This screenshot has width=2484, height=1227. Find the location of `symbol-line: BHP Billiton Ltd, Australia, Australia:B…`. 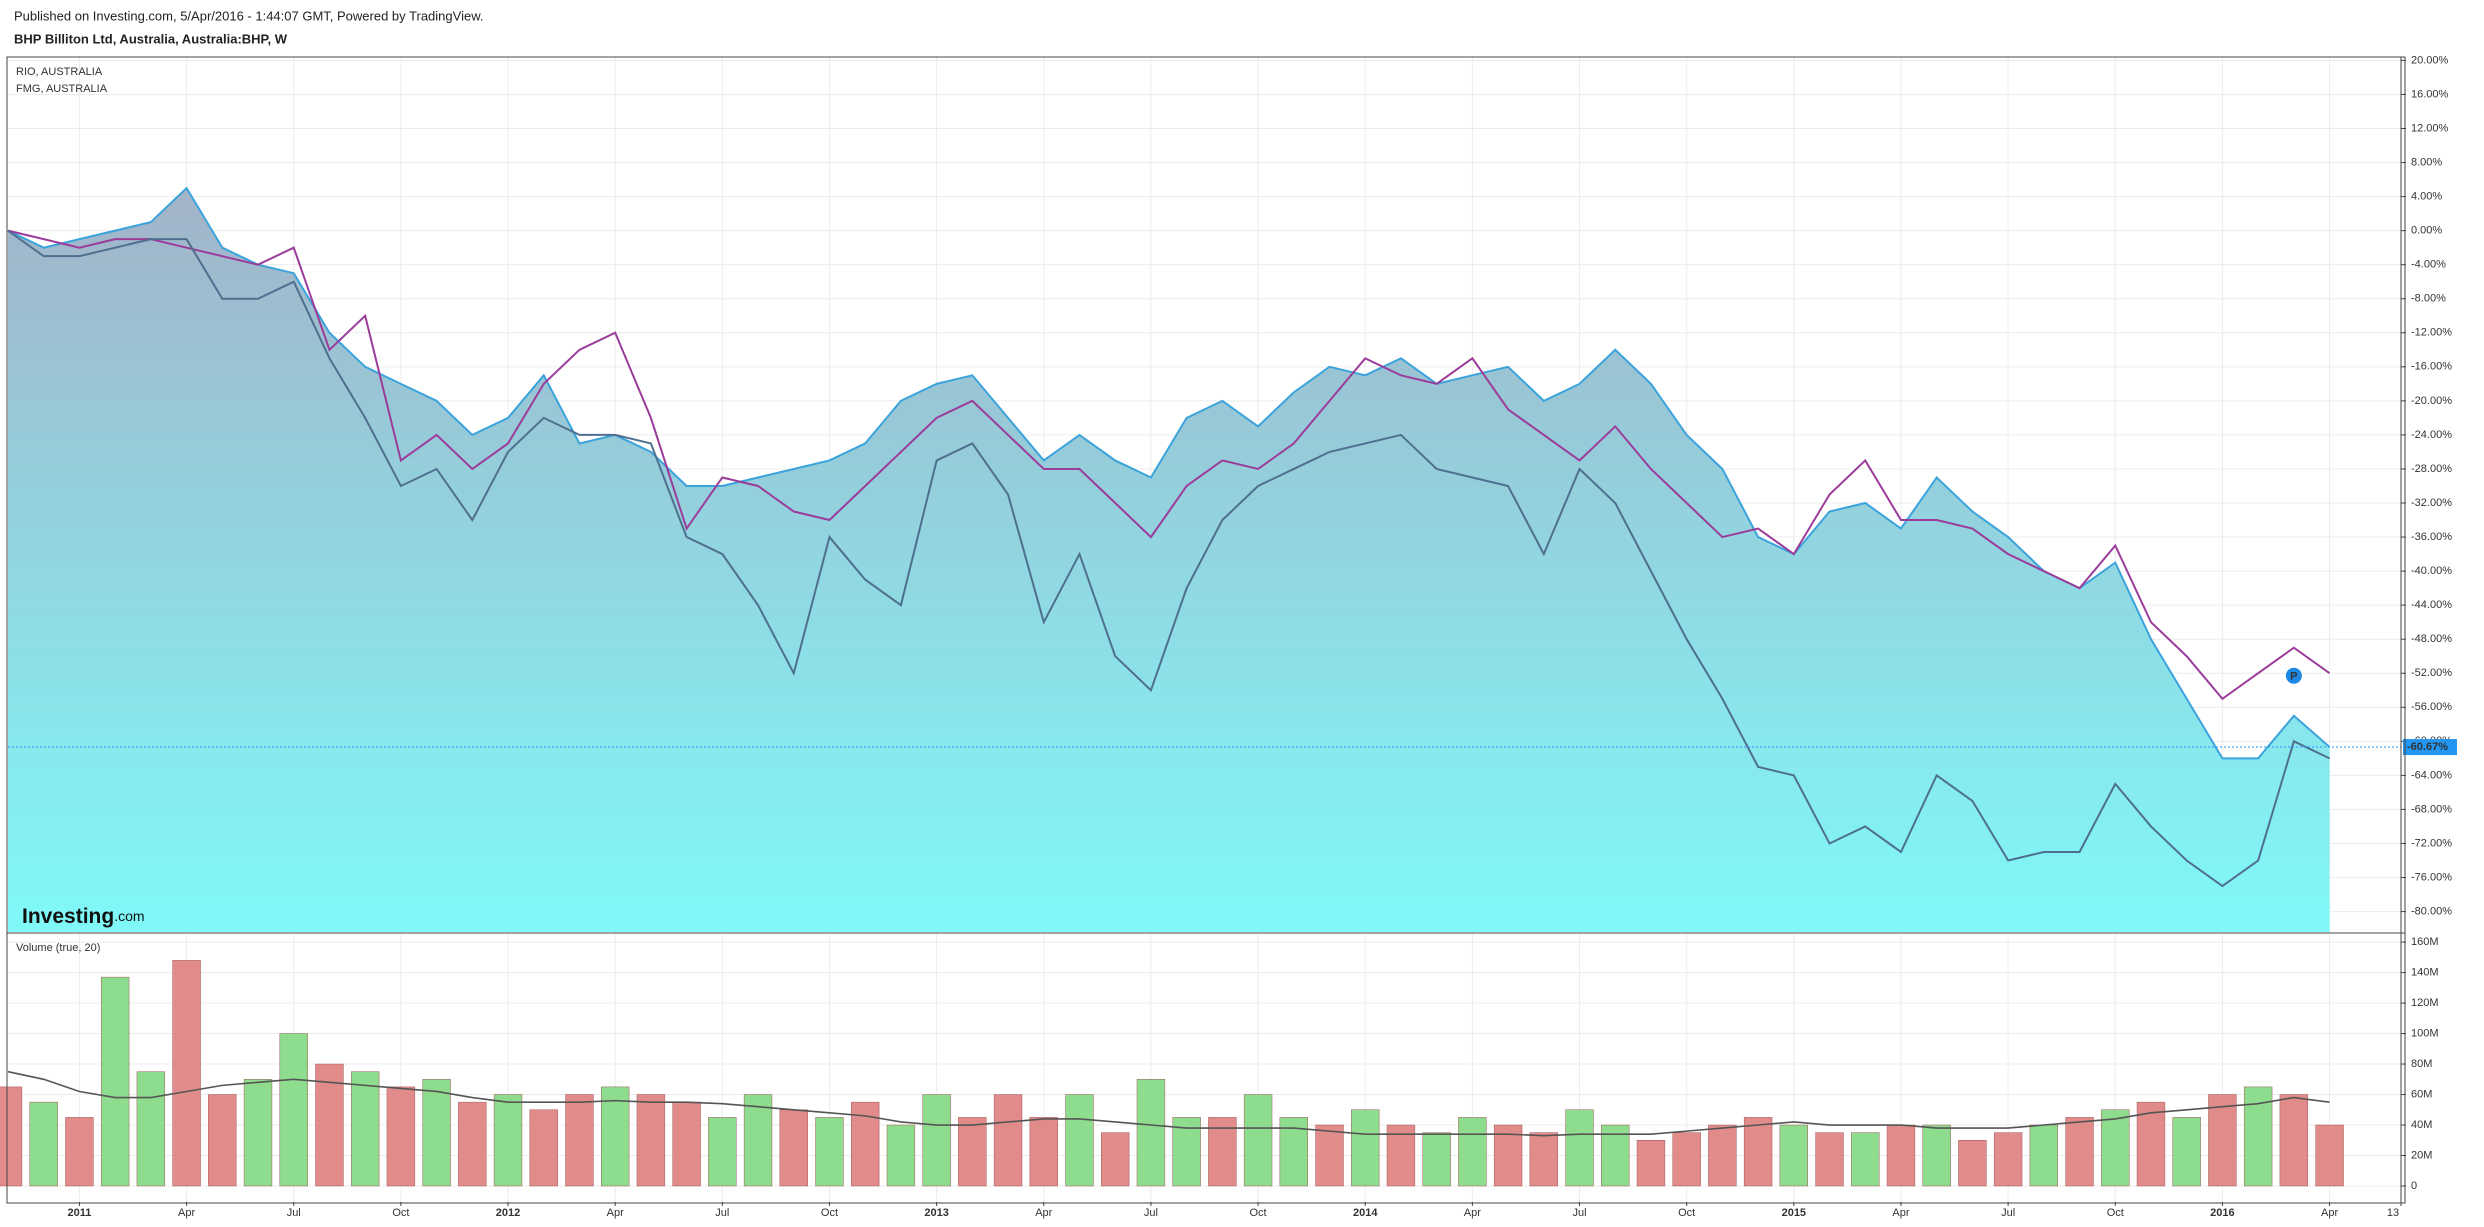

symbol-line: BHP Billiton Ltd, Australia, Australia:B… is located at coordinates (151, 38).